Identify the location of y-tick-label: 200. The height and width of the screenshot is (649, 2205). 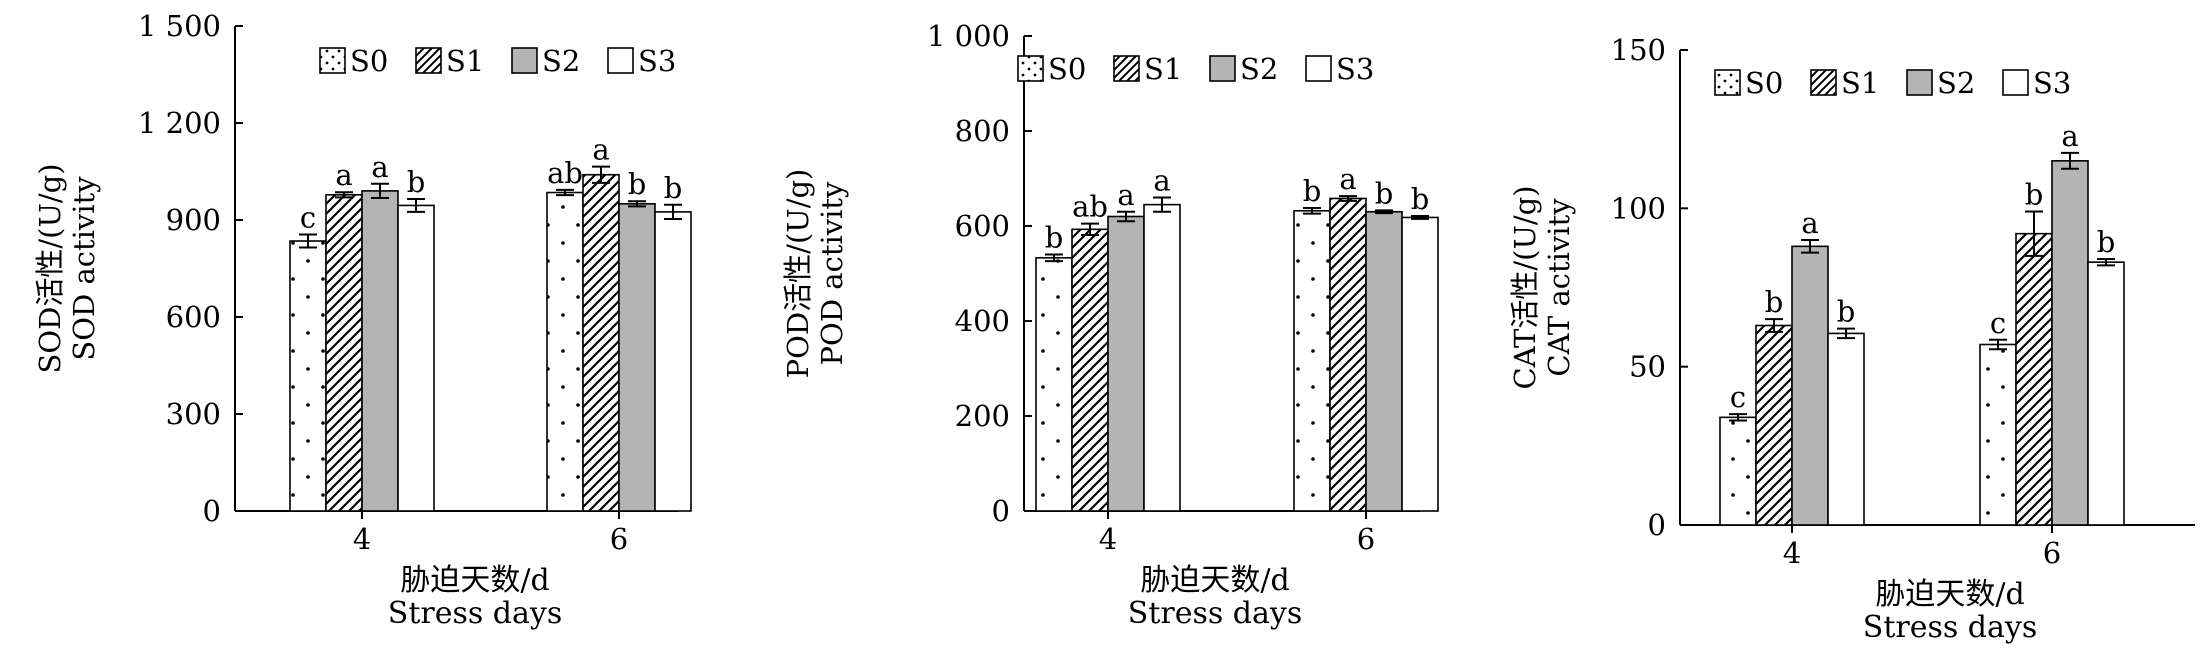
(982, 416).